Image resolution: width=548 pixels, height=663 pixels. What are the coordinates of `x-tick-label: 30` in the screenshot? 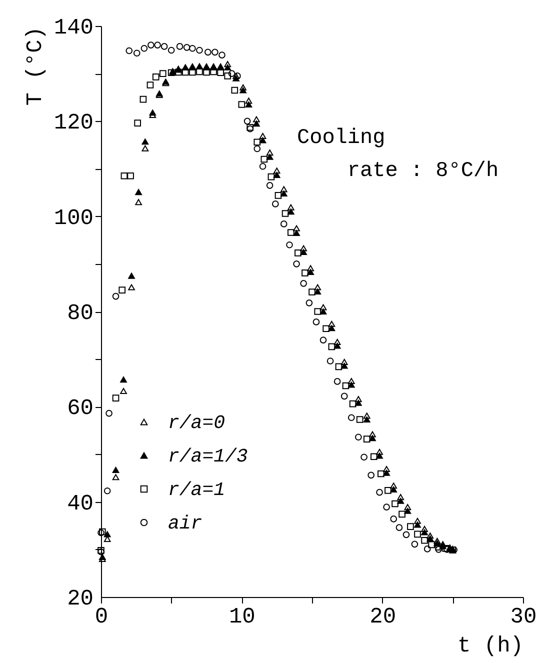 It's located at (523, 617).